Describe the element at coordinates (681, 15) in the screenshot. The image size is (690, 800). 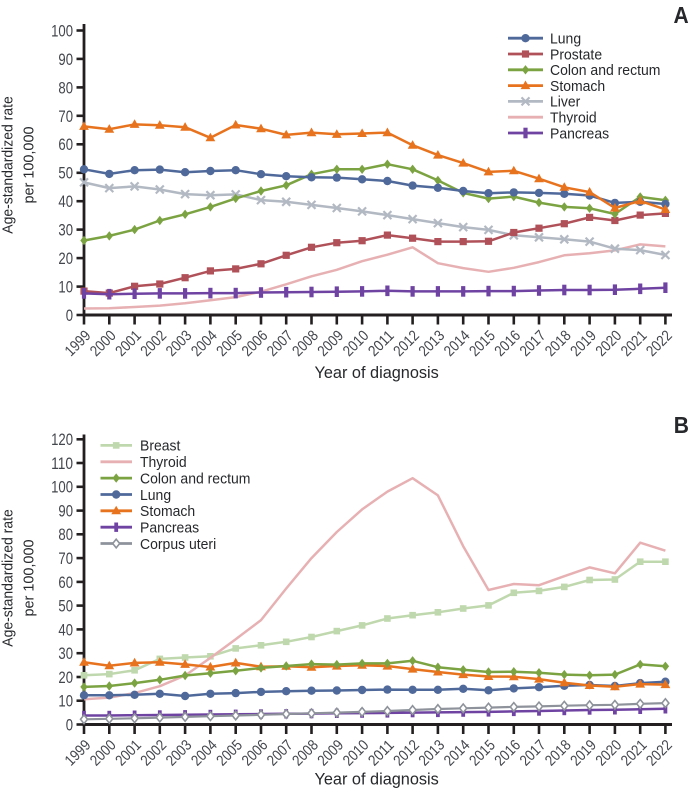
I see `svg-text: A` at that location.